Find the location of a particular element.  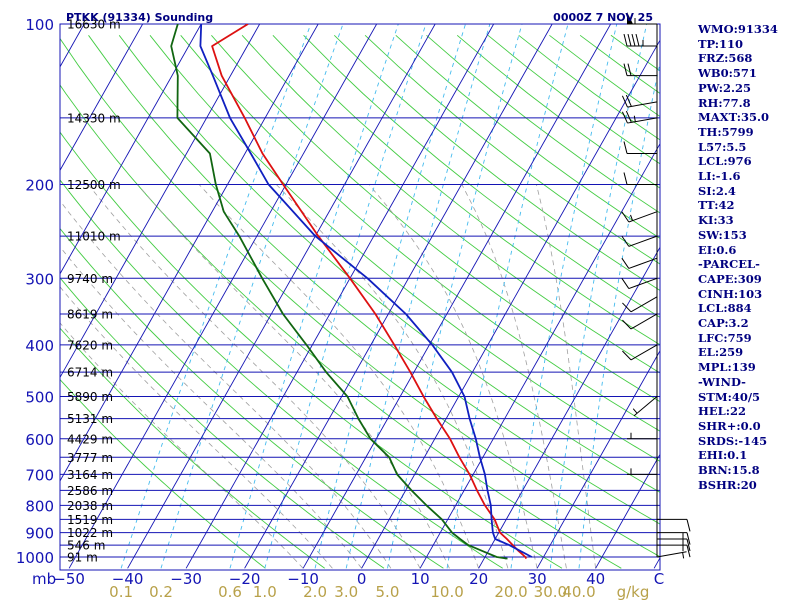

height-label: 2586 m is located at coordinates (90, 491).